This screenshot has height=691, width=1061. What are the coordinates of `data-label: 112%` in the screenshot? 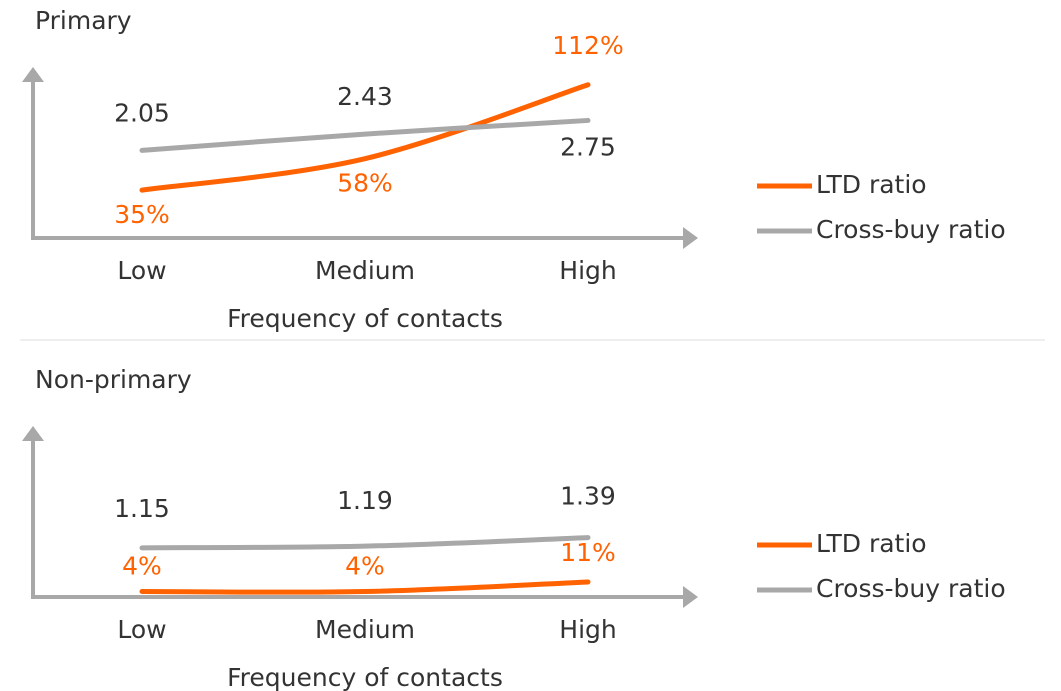 It's located at (587, 45).